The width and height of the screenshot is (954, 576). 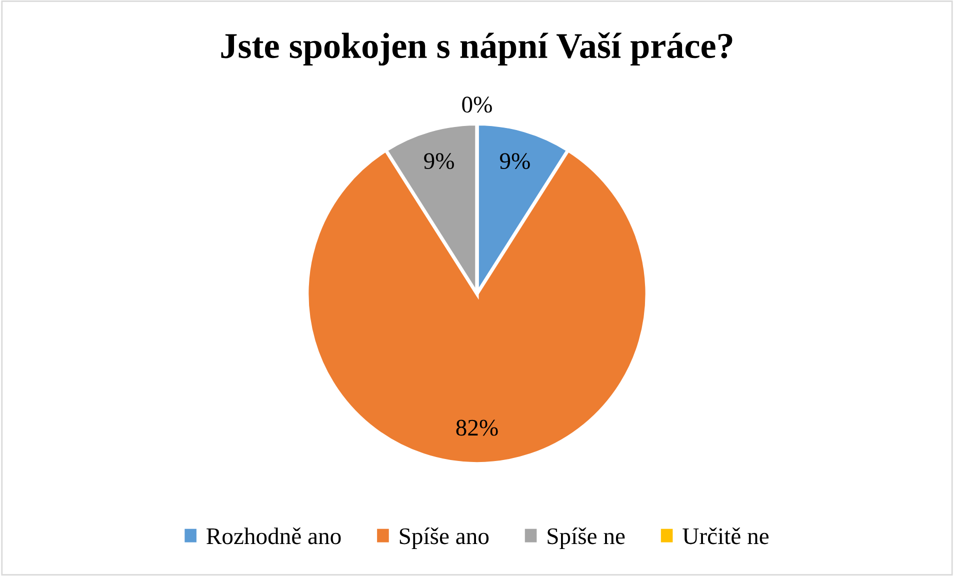 What do you see at coordinates (273, 536) in the screenshot?
I see `legend-label: Rozhodně ano` at bounding box center [273, 536].